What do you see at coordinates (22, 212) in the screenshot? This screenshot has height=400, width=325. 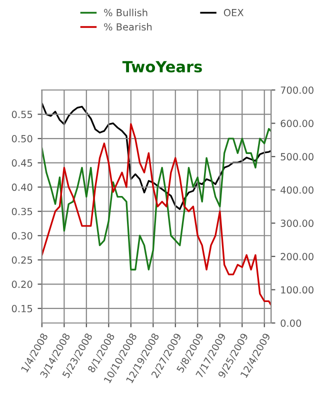 I see `y-tick-label: 0.35` at bounding box center [22, 212].